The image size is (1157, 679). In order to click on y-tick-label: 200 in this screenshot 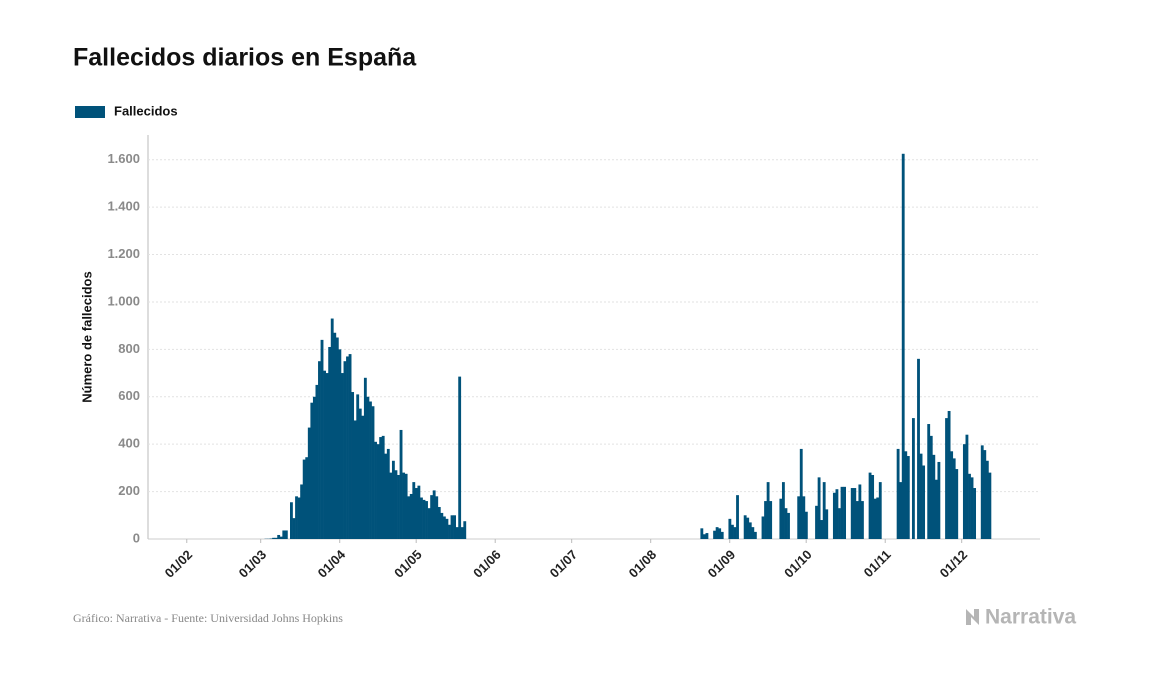, I will do `click(129, 490)`.